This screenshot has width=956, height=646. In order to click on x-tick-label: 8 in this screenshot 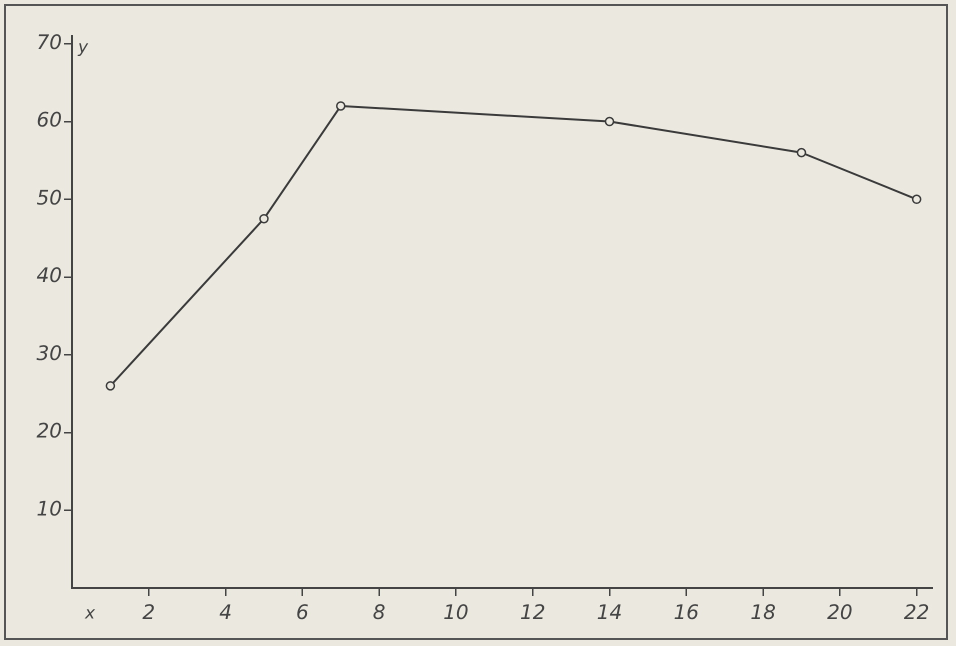, I will do `click(379, 612)`.